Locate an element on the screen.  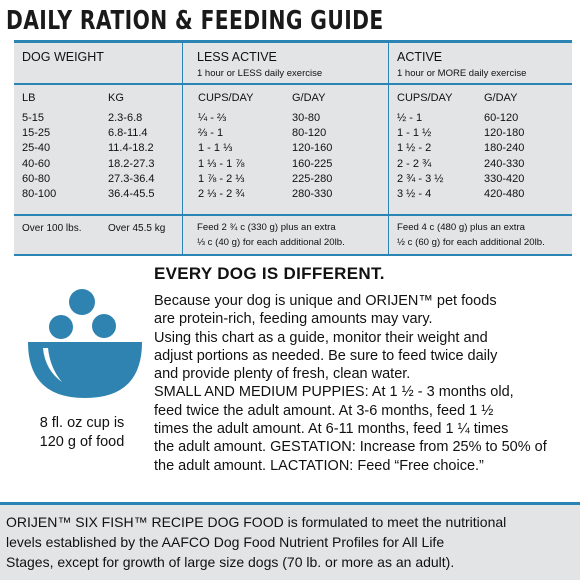
bowl-highlight is located at coordinates (52, 365).